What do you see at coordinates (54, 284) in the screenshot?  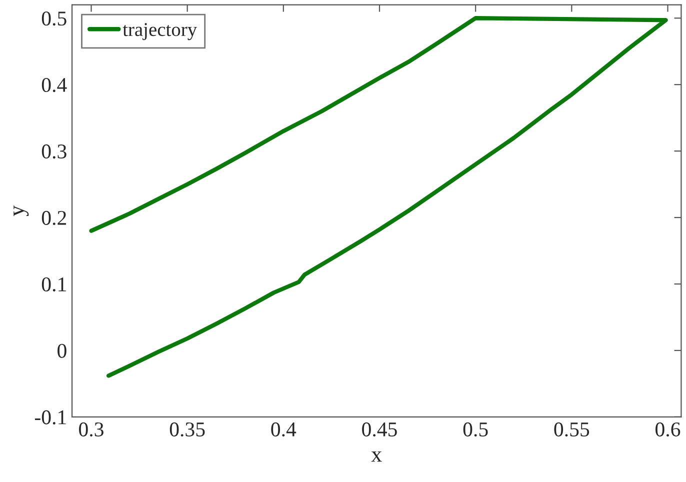 I see `y-tick-label: 0.1` at bounding box center [54, 284].